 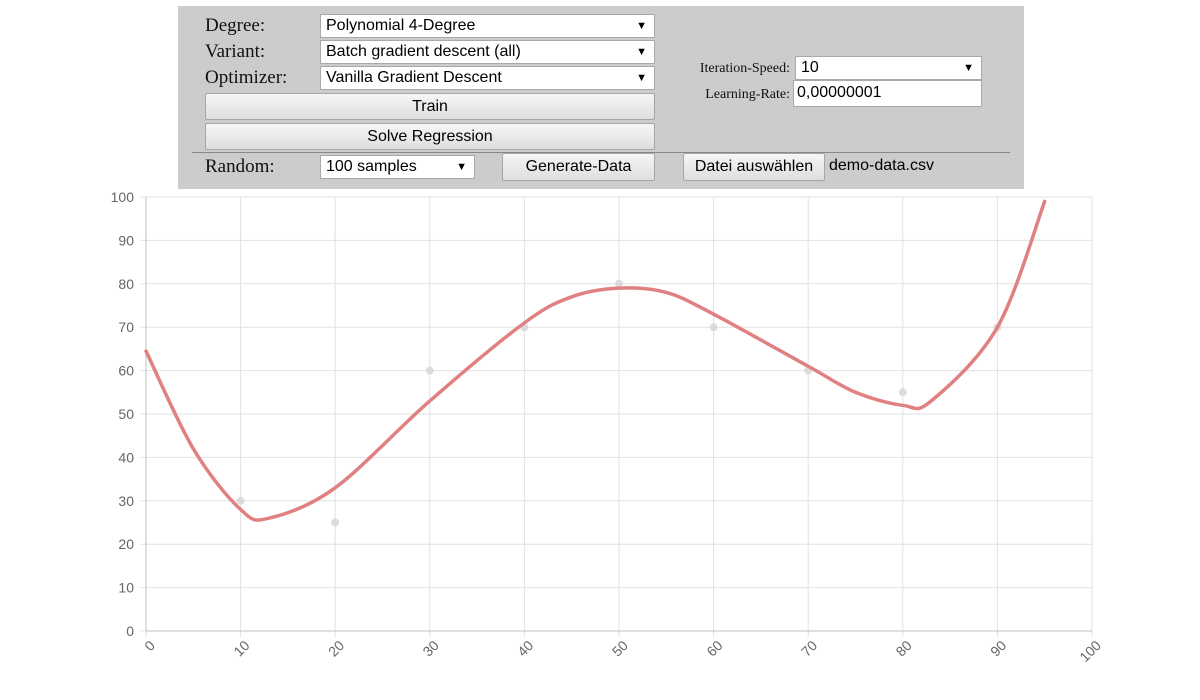 What do you see at coordinates (754, 167) in the screenshot?
I see `choose-file-button: Datei auswählen` at bounding box center [754, 167].